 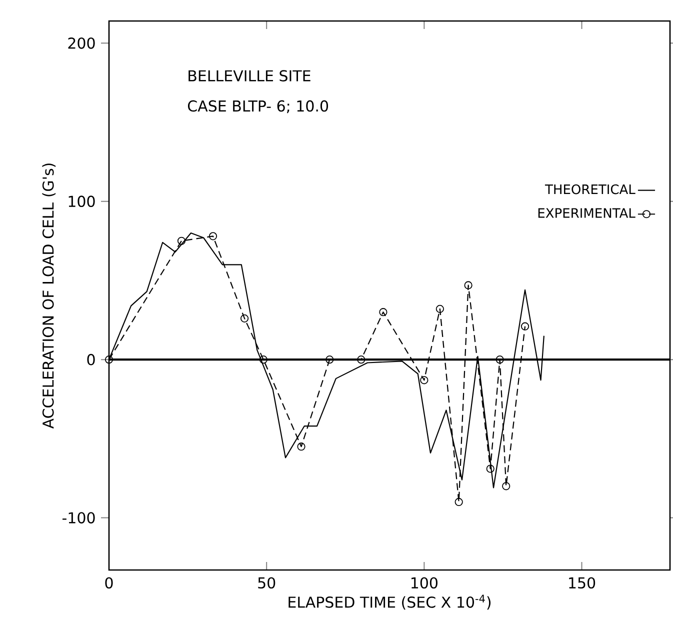 What do you see at coordinates (267, 583) in the screenshot?
I see `x-tick-label: 50` at bounding box center [267, 583].